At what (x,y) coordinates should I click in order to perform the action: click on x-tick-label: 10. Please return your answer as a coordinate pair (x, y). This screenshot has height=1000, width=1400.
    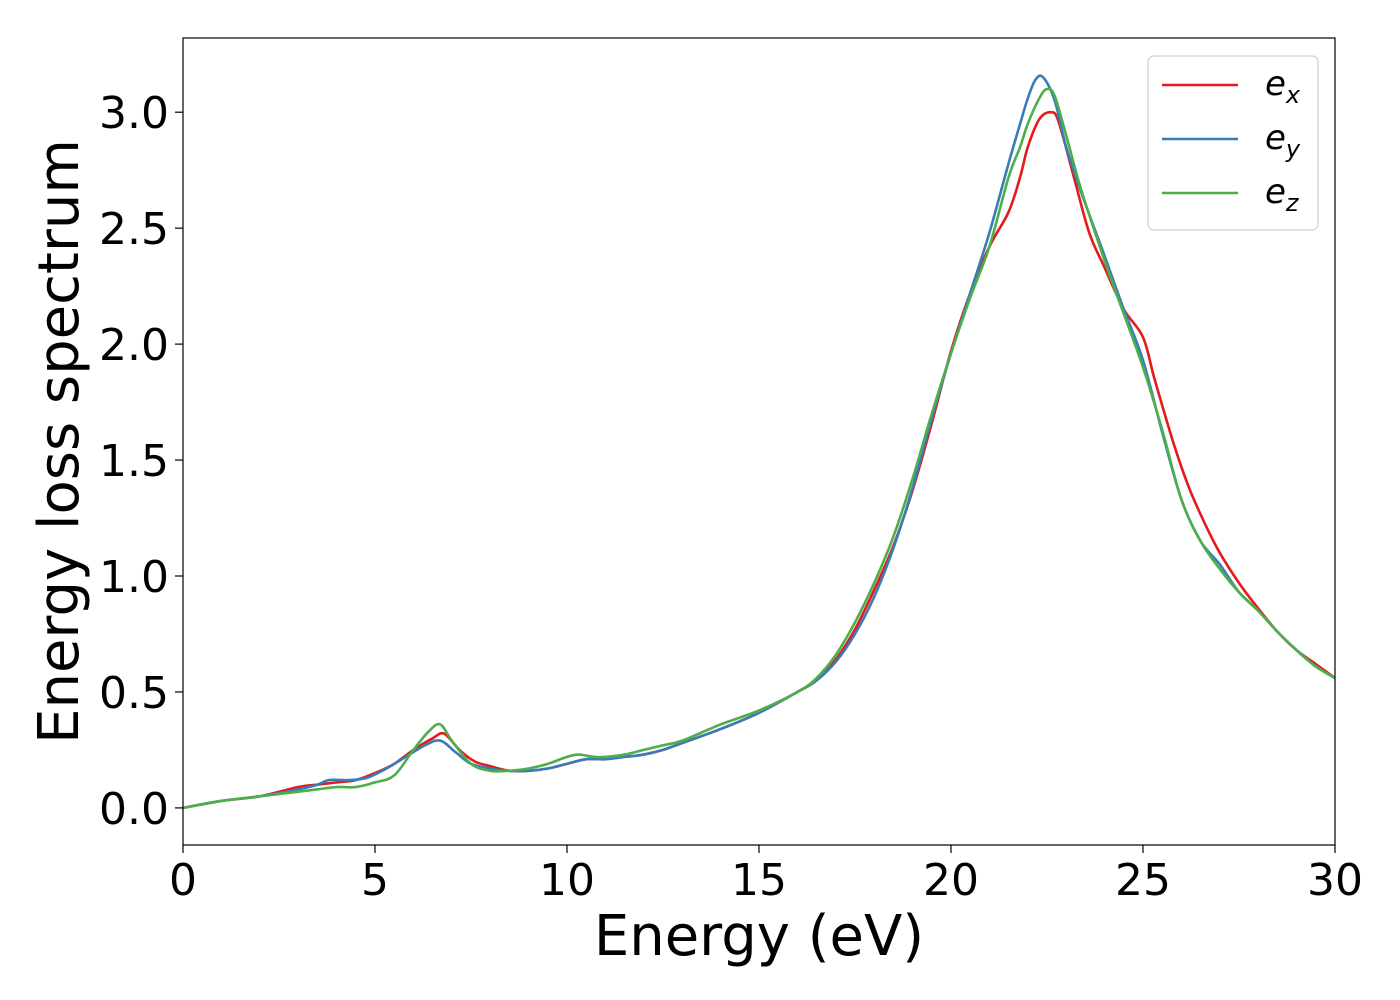
    Looking at the image, I should click on (567, 880).